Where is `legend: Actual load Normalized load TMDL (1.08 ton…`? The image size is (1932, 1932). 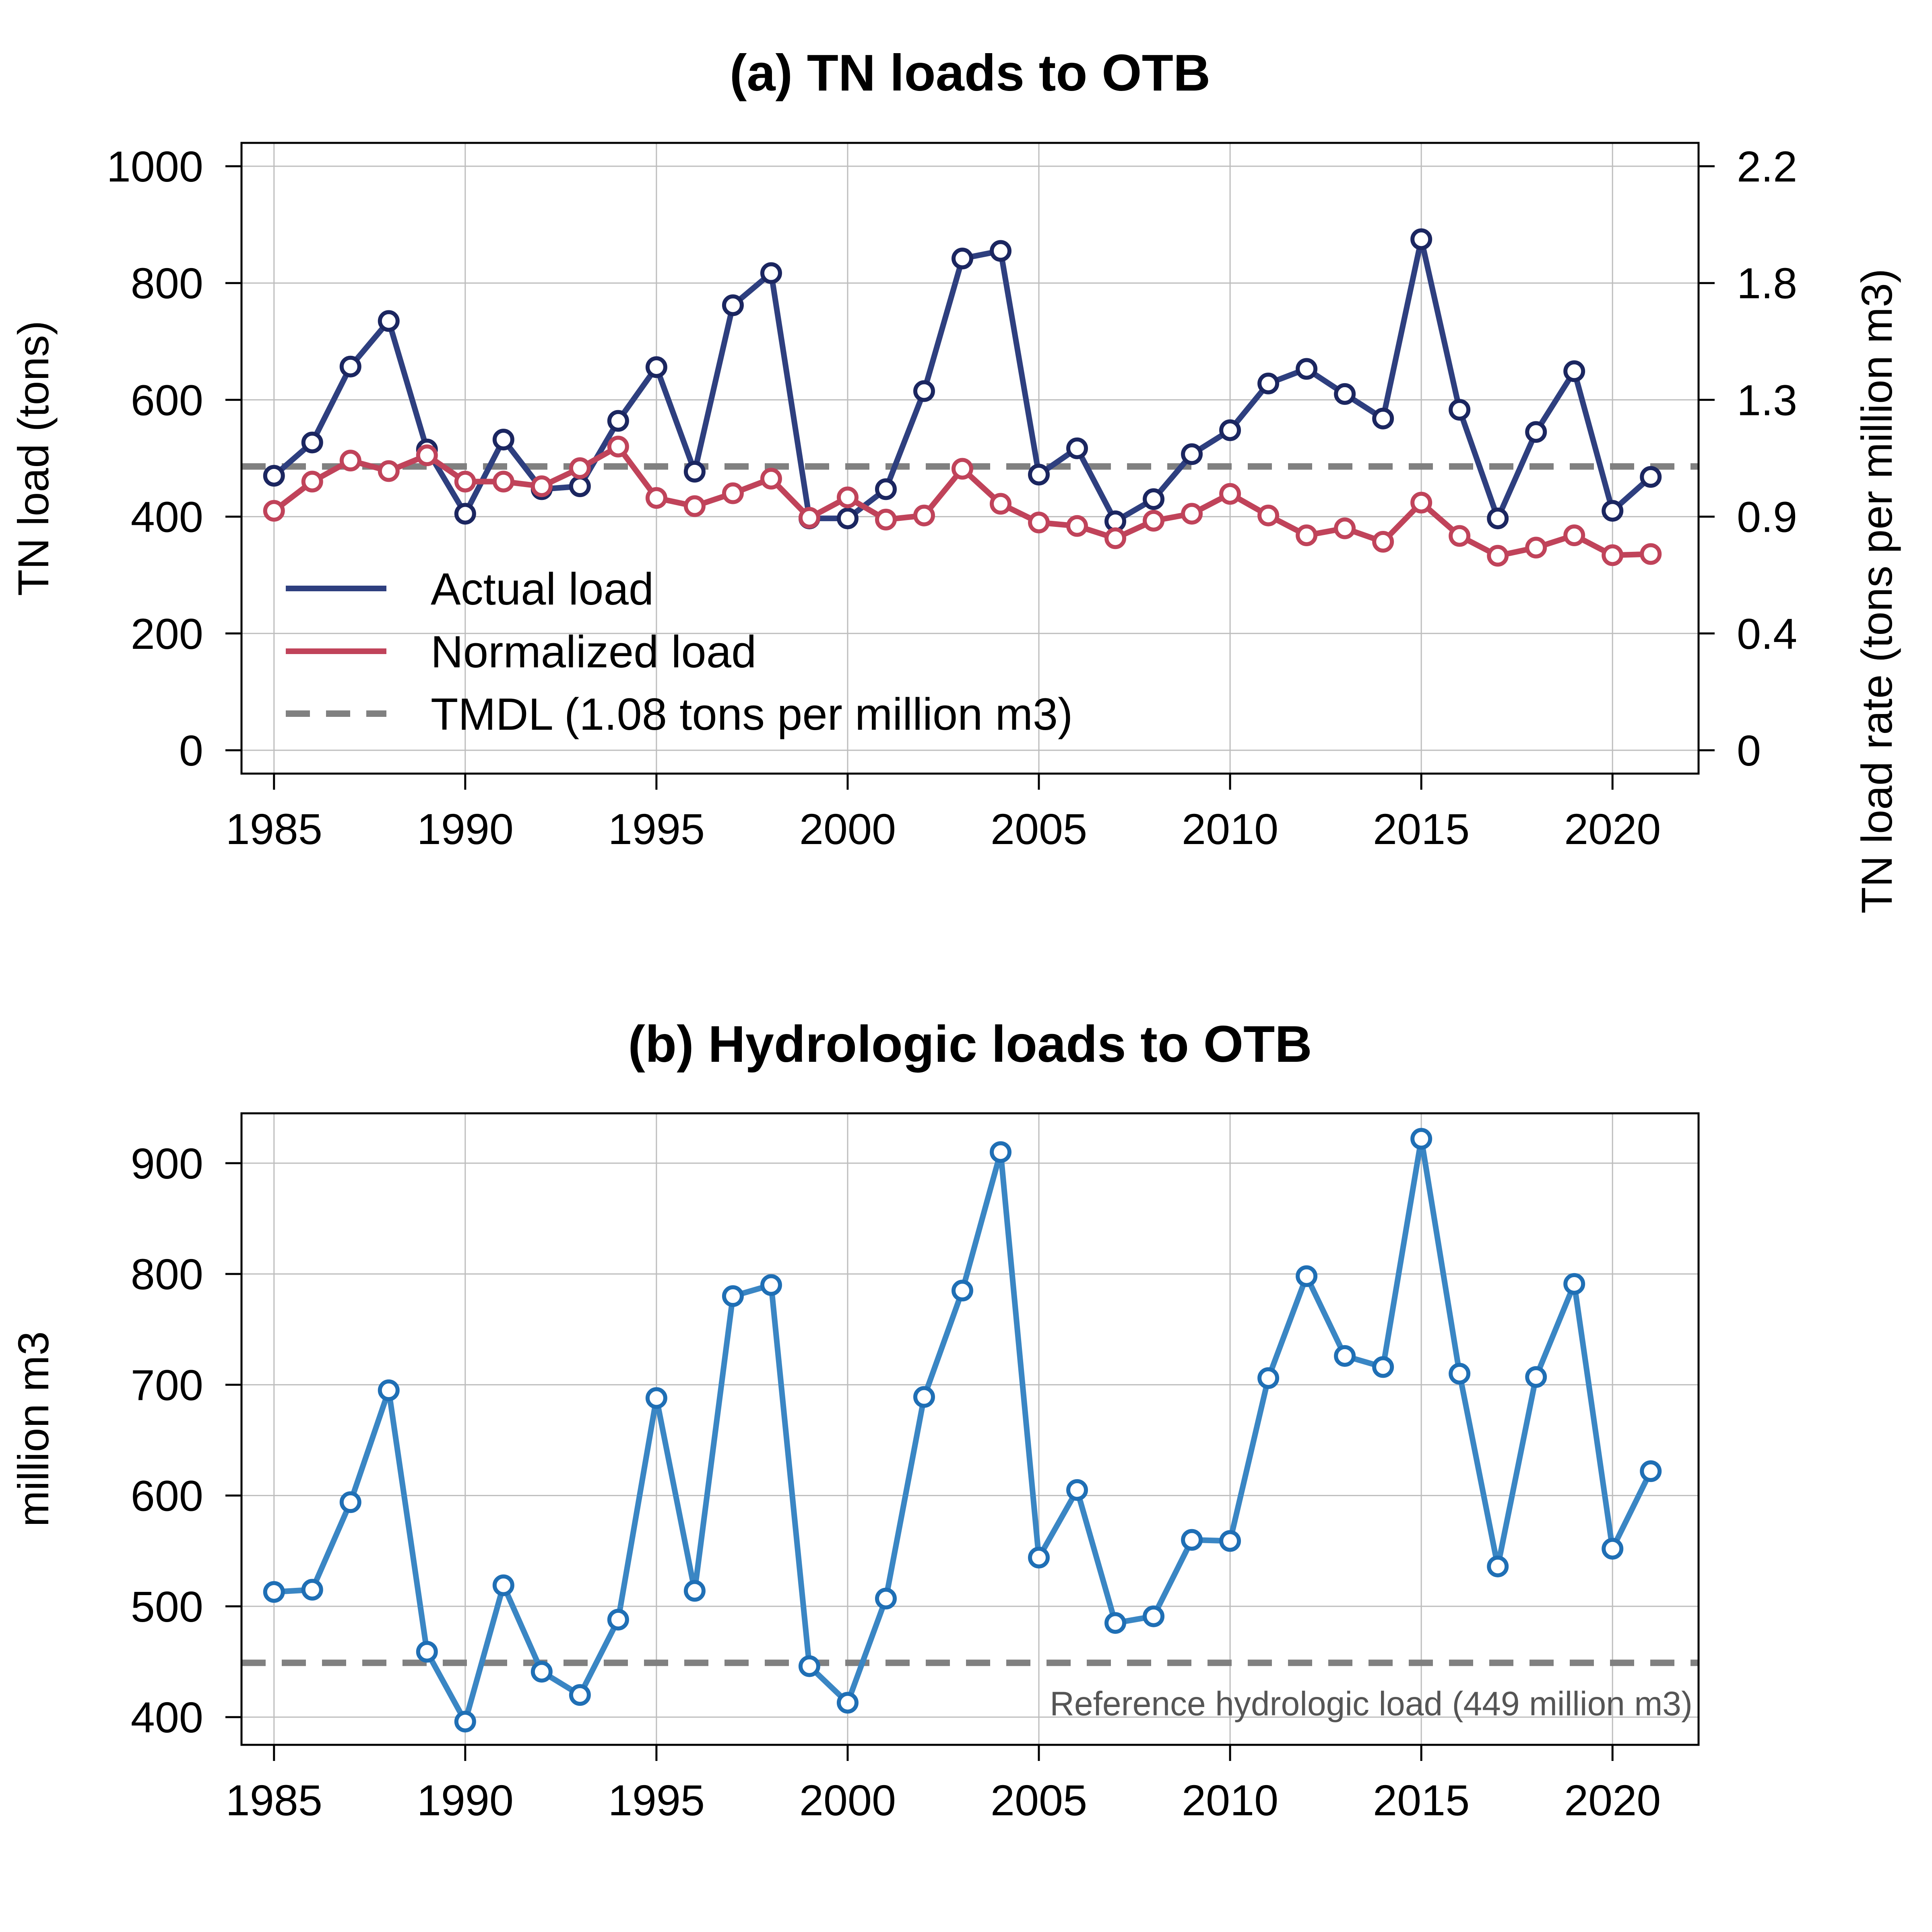
legend: Actual load Normalized load TMDL (1.08 ton… is located at coordinates (679, 651).